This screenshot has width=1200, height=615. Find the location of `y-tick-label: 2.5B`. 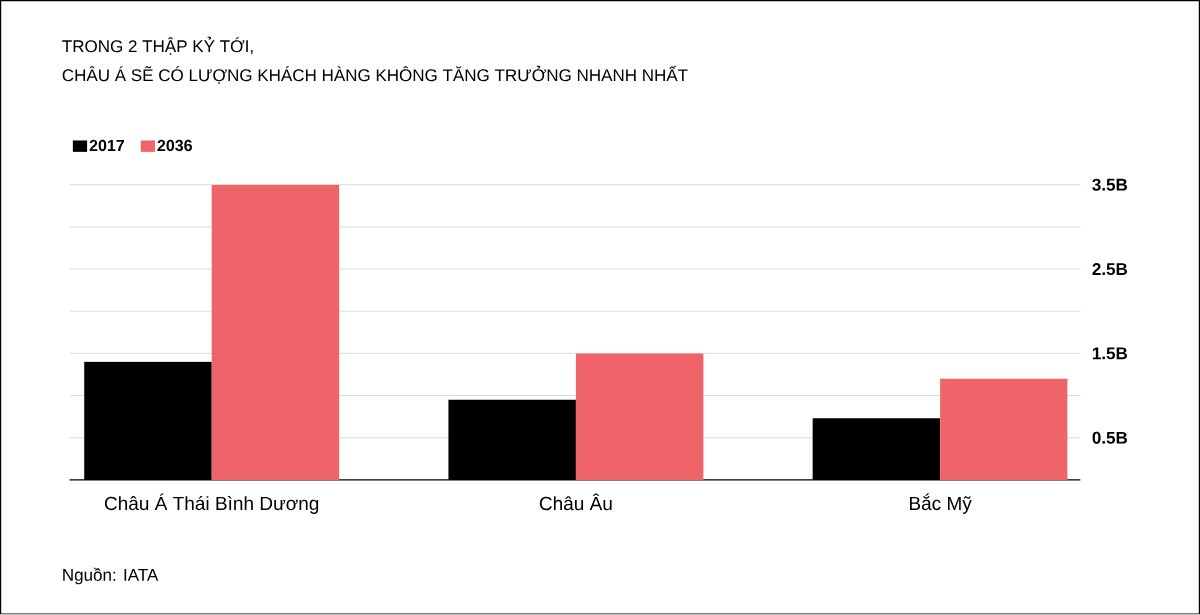

y-tick-label: 2.5B is located at coordinates (1110, 269).